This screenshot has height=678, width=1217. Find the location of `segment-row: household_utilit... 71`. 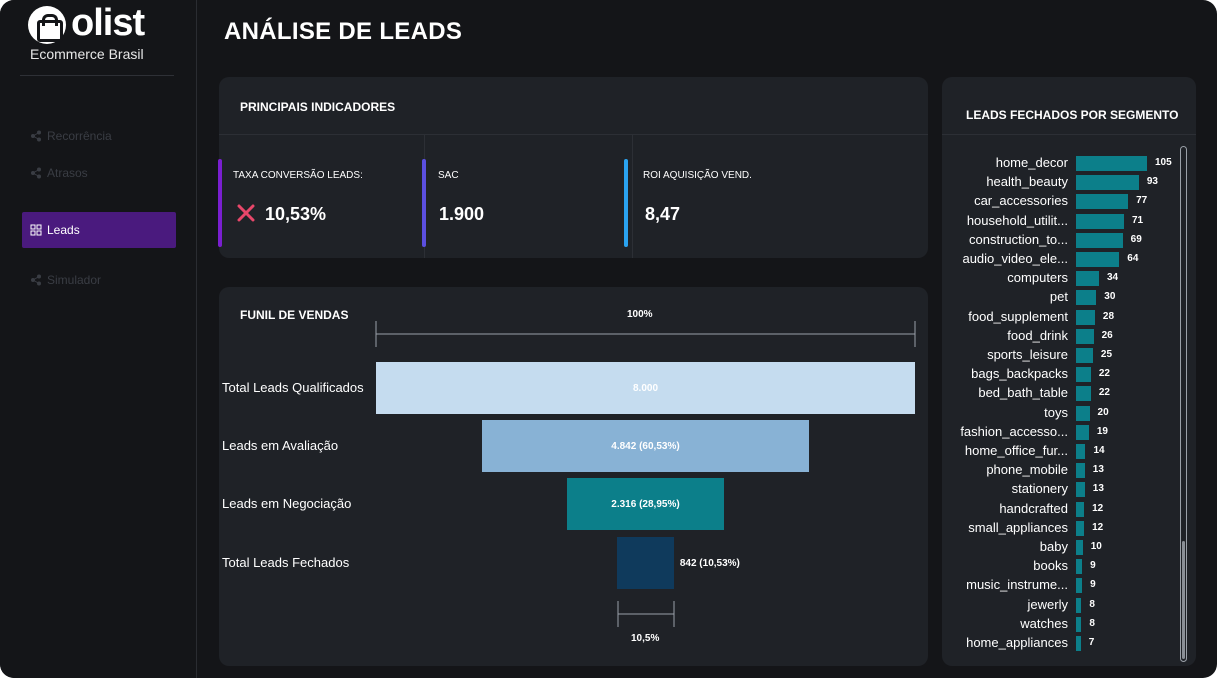

segment-row: household_utilit... 71 is located at coordinates (1052, 221).